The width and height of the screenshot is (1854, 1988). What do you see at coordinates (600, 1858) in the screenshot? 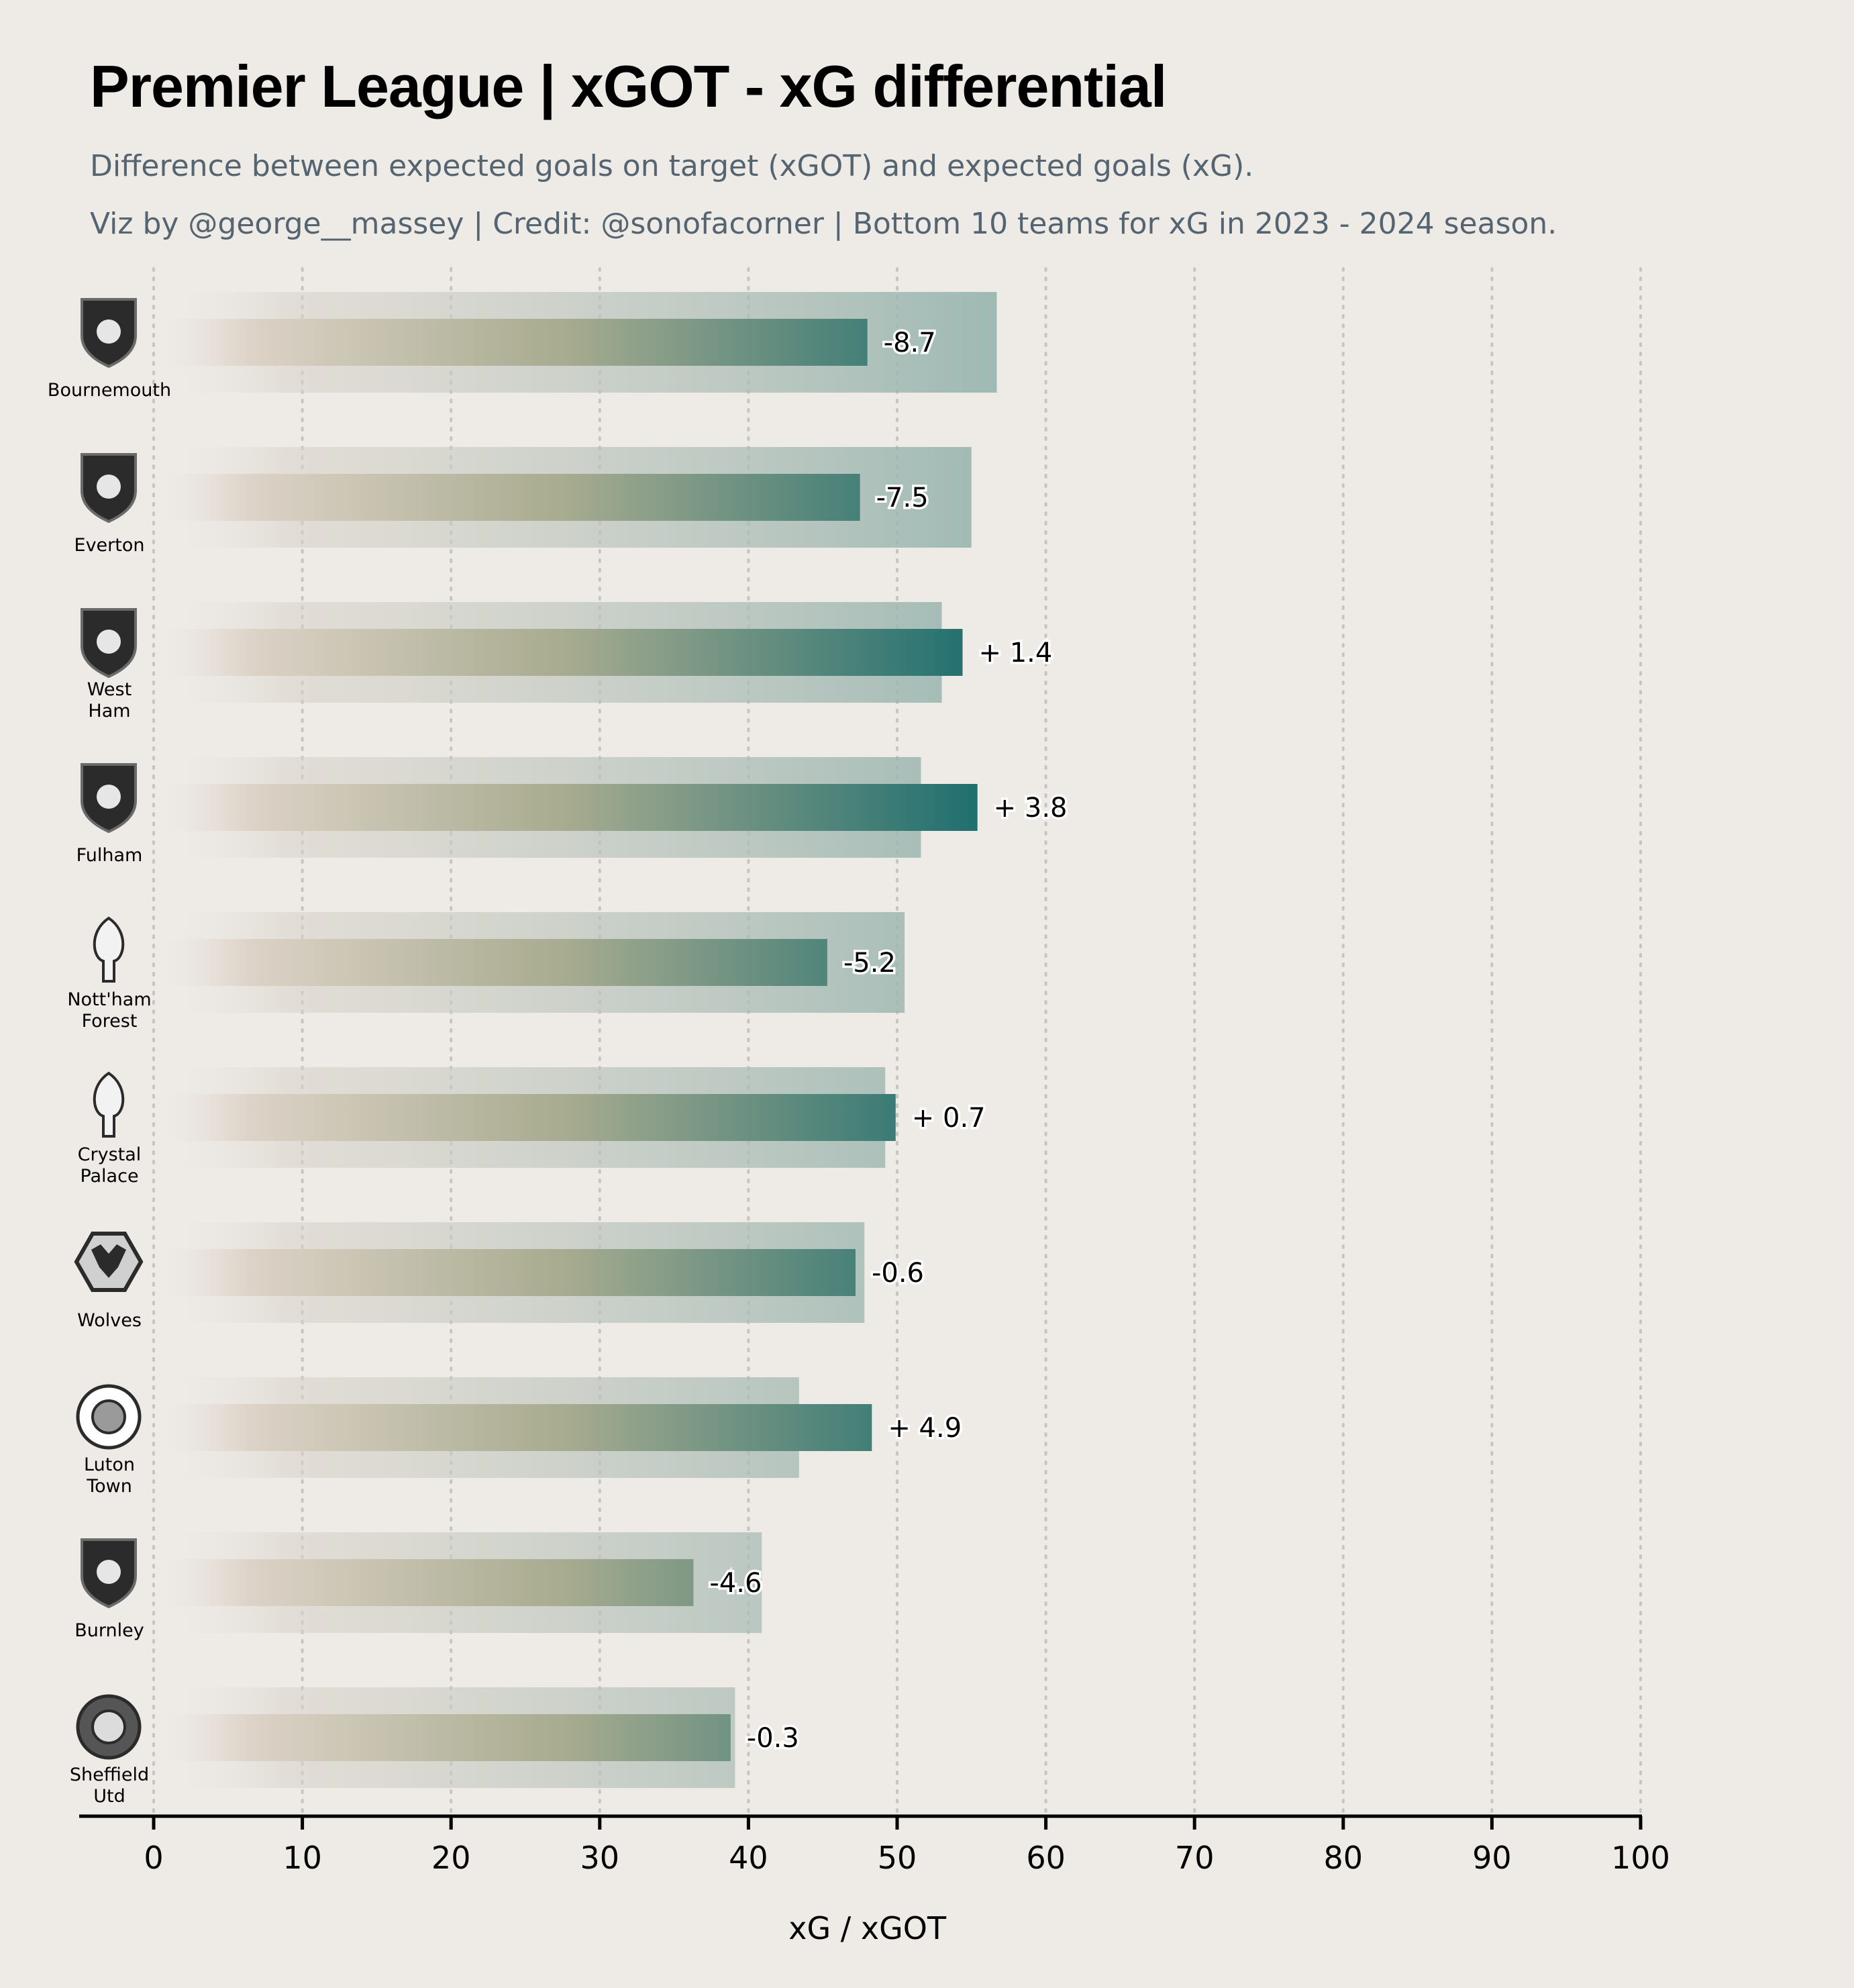
I see `x-tick-label: 30` at bounding box center [600, 1858].